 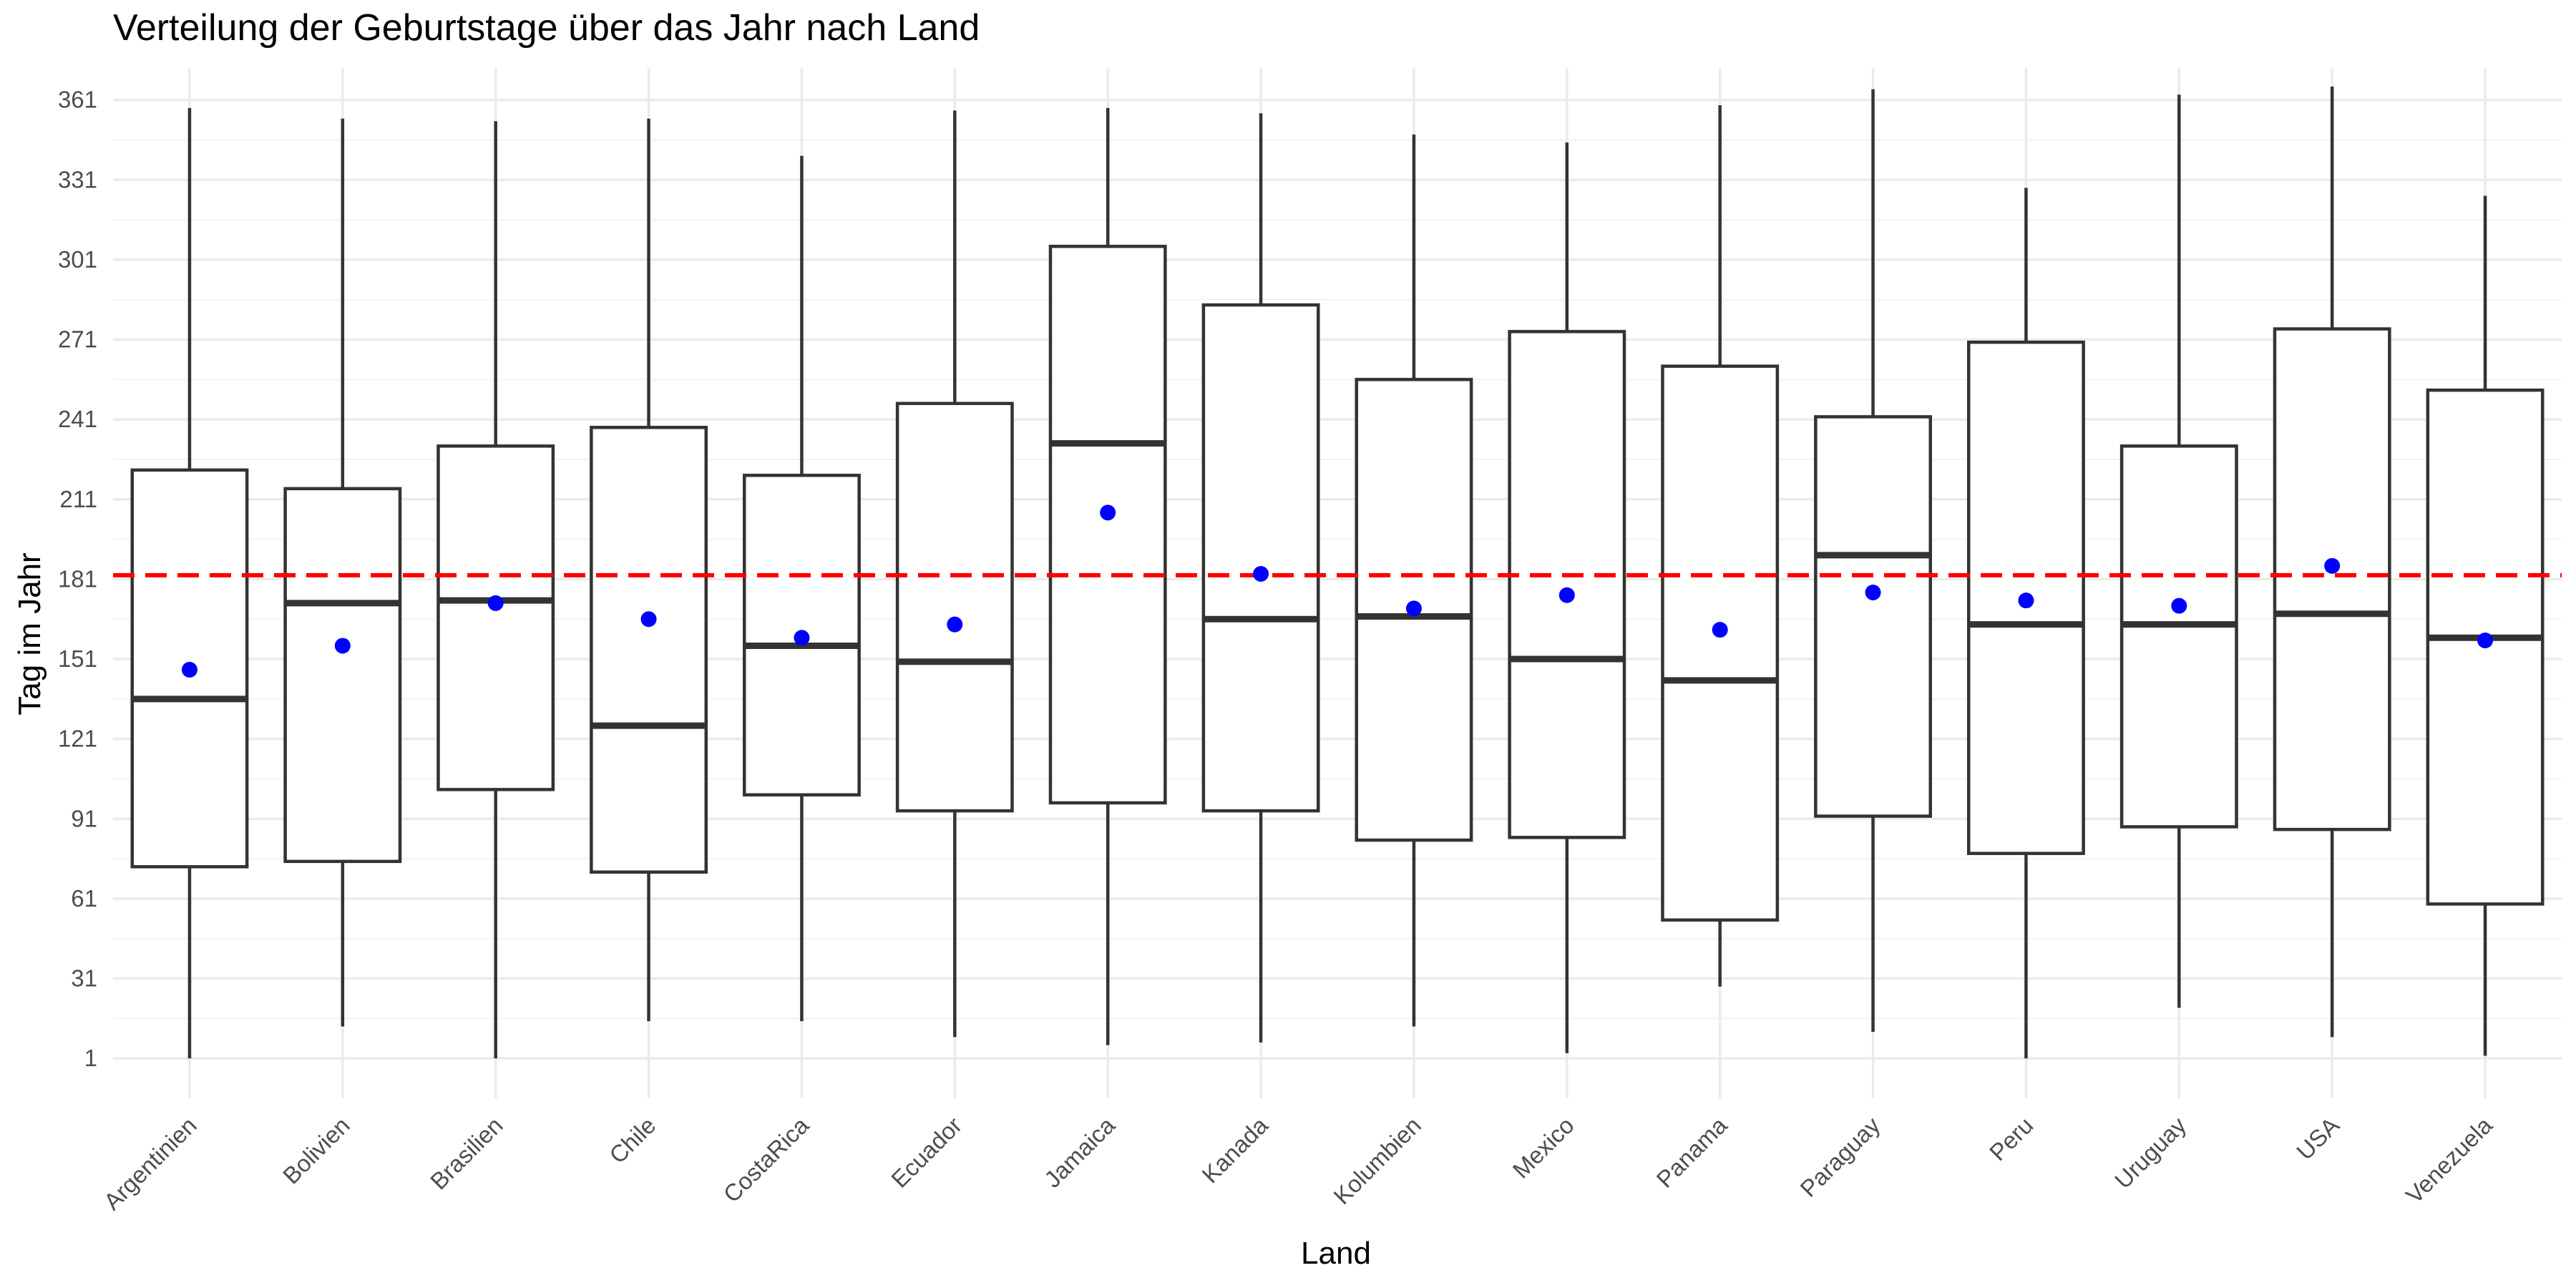 What do you see at coordinates (766, 1159) in the screenshot?
I see `x-tick-label: CostaRica` at bounding box center [766, 1159].